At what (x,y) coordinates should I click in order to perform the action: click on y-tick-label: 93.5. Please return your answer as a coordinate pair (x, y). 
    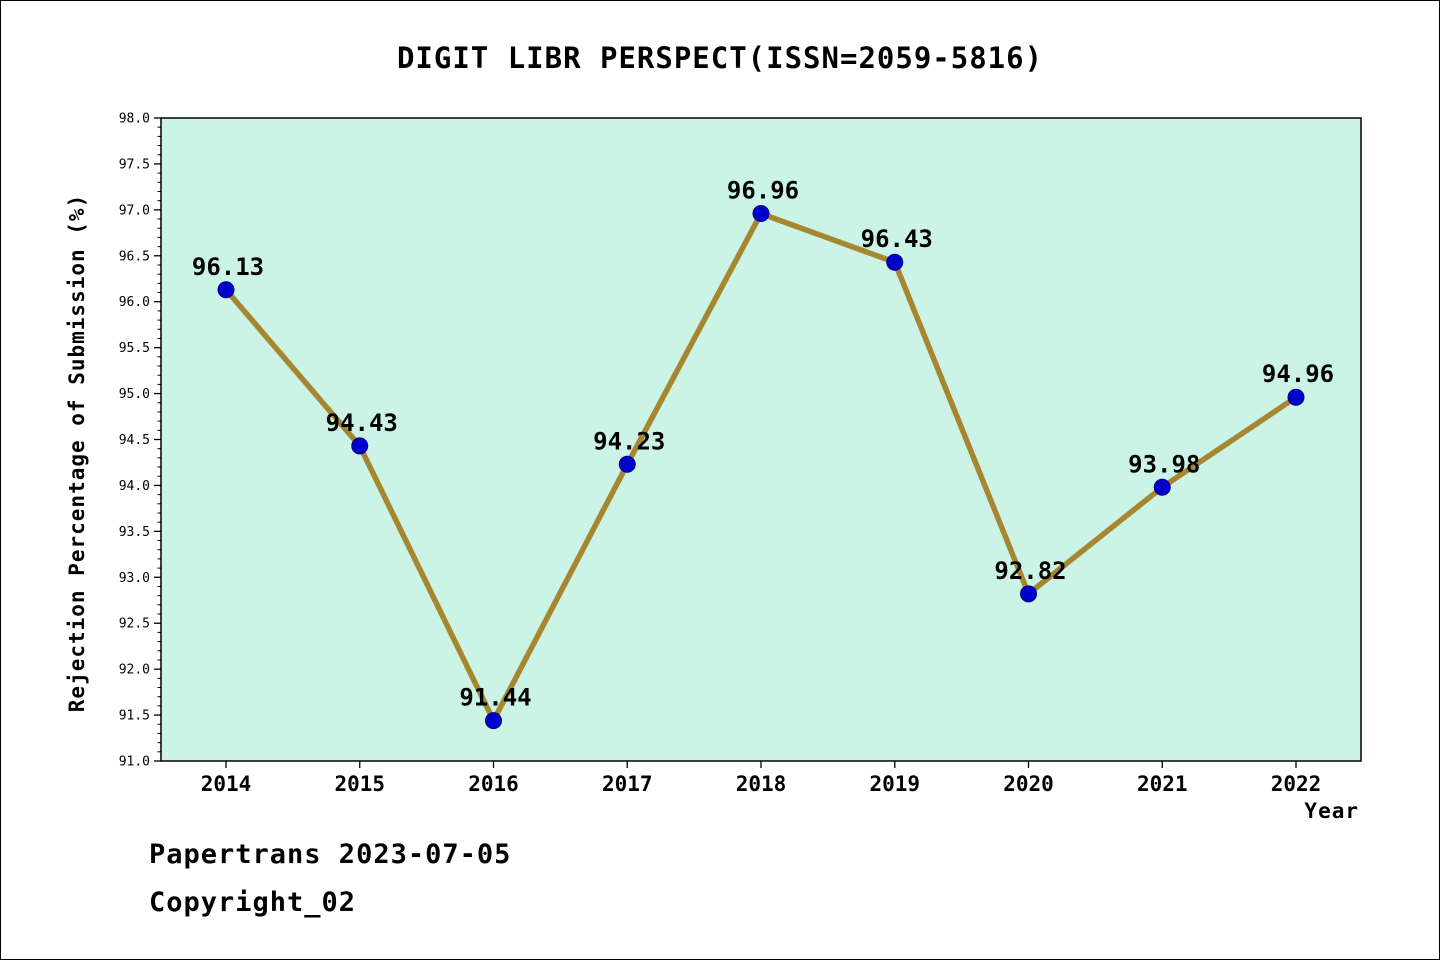
    Looking at the image, I should click on (134, 532).